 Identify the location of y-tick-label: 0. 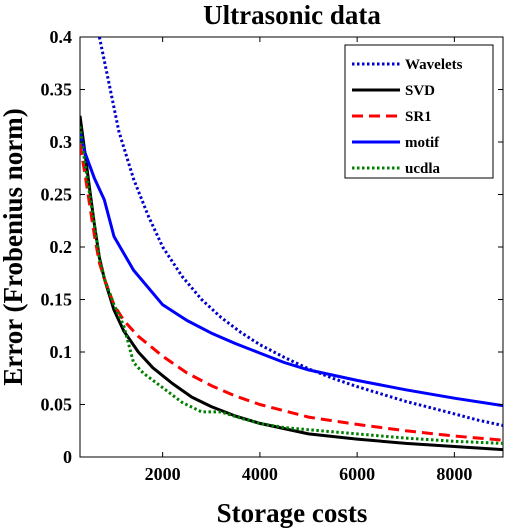
(67, 457).